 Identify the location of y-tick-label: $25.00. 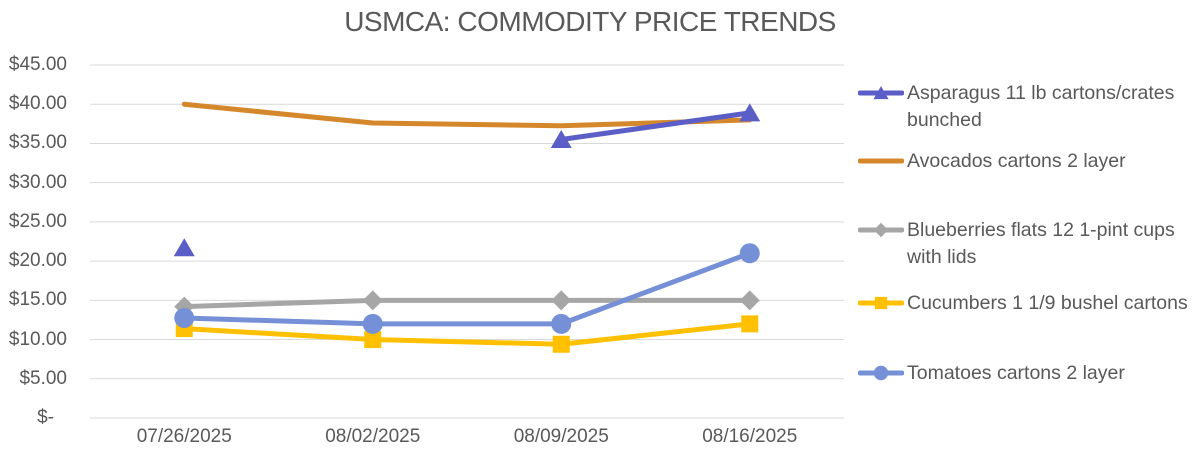
(37, 221).